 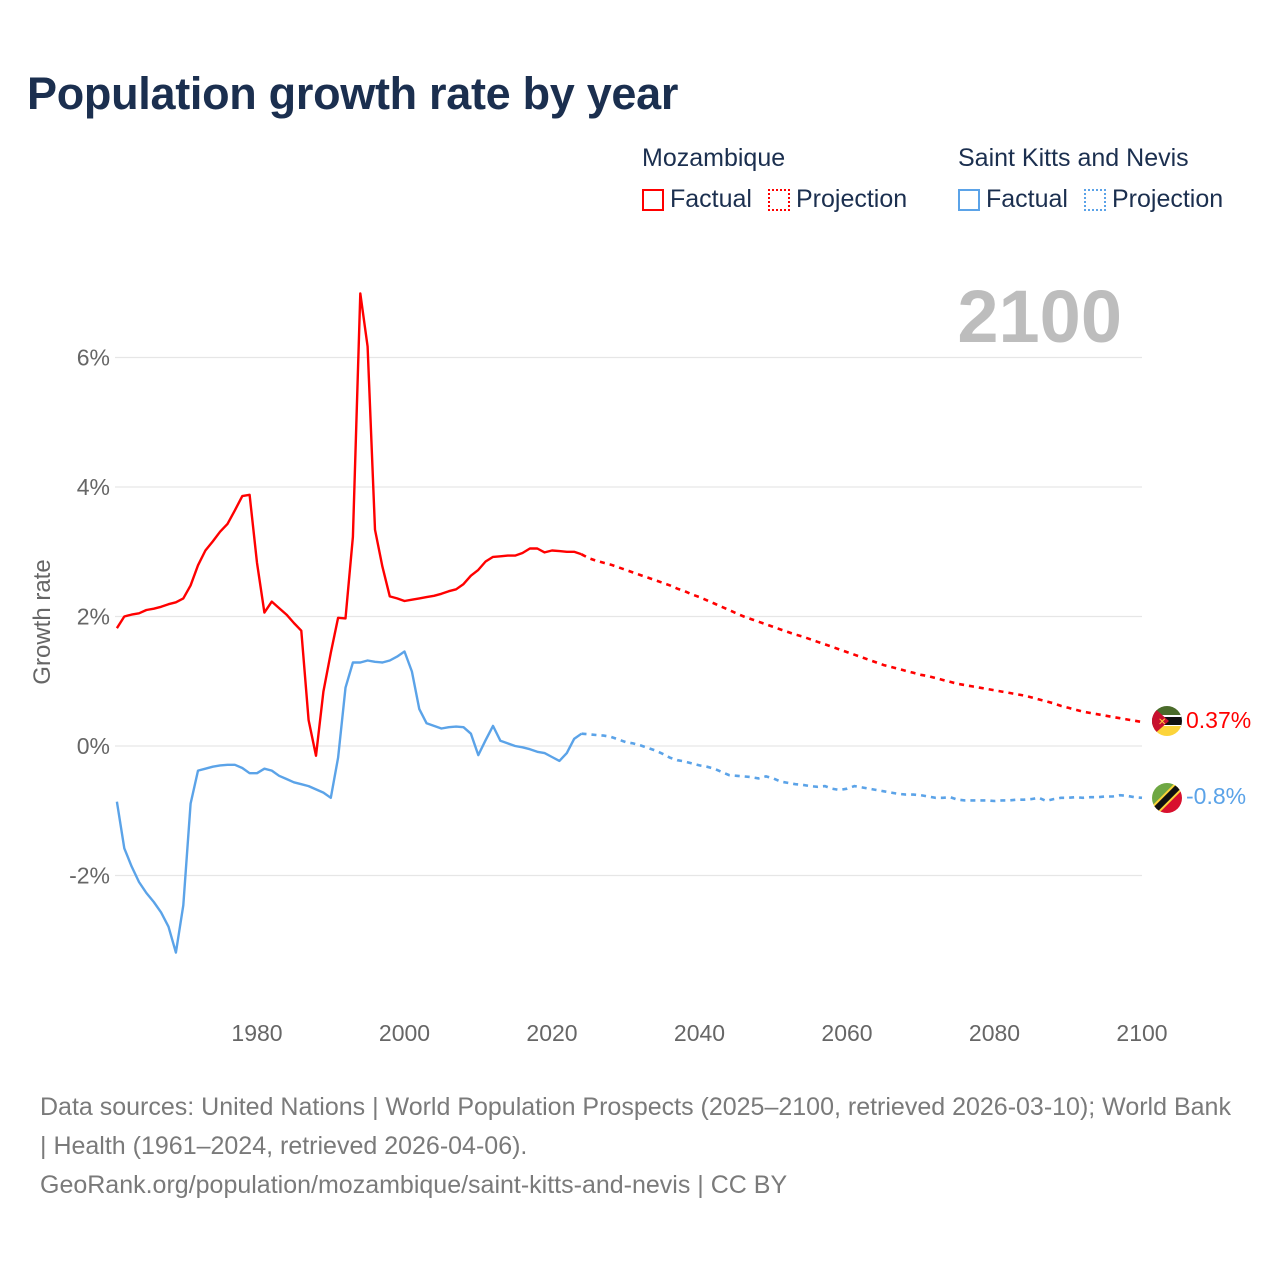 I want to click on saint-kitts-and-nevis-flag-icon, so click(x=1167, y=798).